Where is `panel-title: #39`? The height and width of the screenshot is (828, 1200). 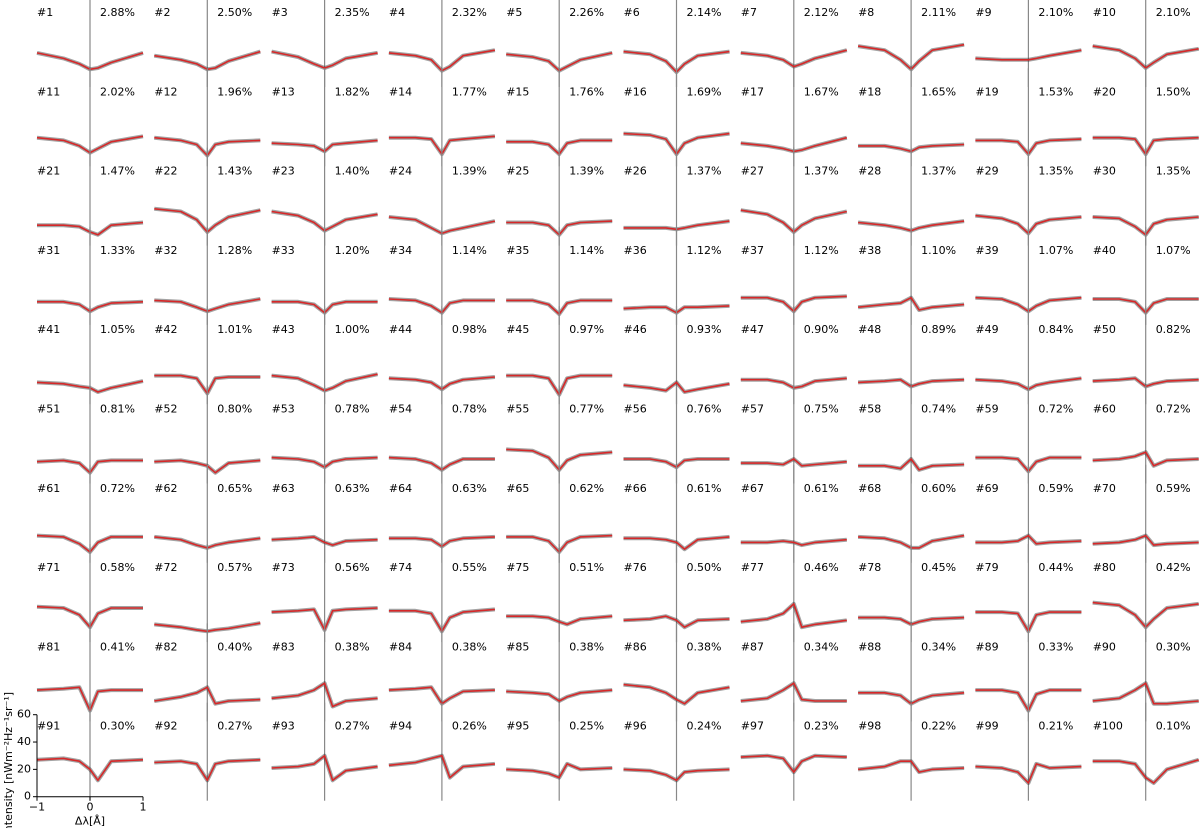
panel-title: #39 is located at coordinates (986, 250).